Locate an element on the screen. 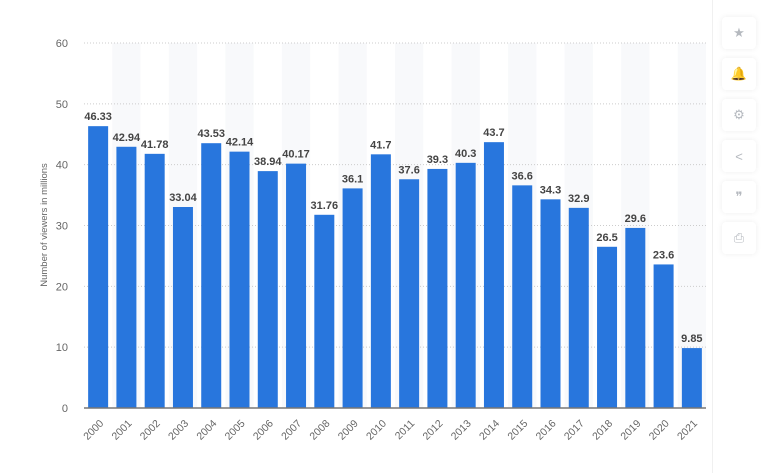  data-label: 43.53 is located at coordinates (211, 134).